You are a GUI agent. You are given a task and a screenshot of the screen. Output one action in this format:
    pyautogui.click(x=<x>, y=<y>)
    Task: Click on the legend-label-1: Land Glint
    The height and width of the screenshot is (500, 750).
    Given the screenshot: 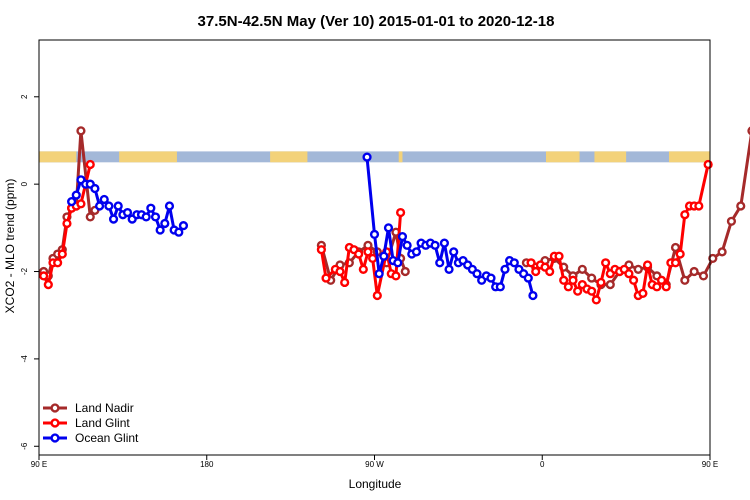 What is the action you would take?
    pyautogui.click(x=102, y=423)
    